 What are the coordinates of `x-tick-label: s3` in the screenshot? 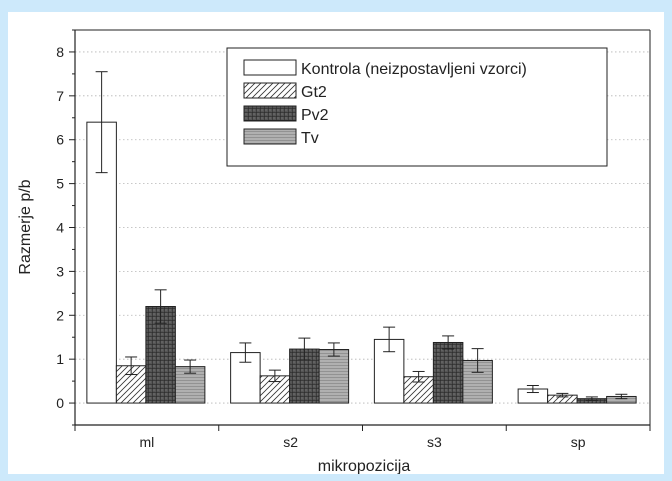 It's located at (434, 442).